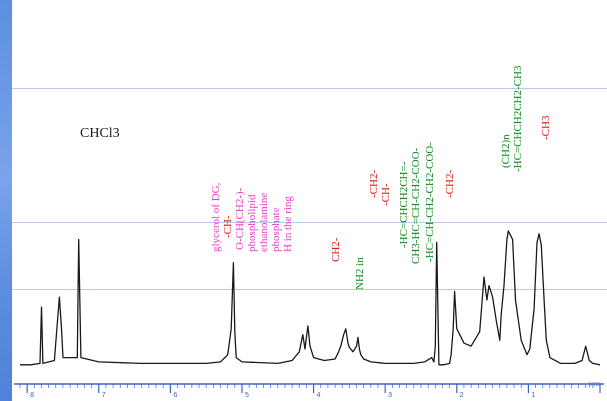 This screenshot has height=401, width=607. Describe the element at coordinates (247, 395) in the screenshot. I see `x-tick-label-5: 5` at that location.